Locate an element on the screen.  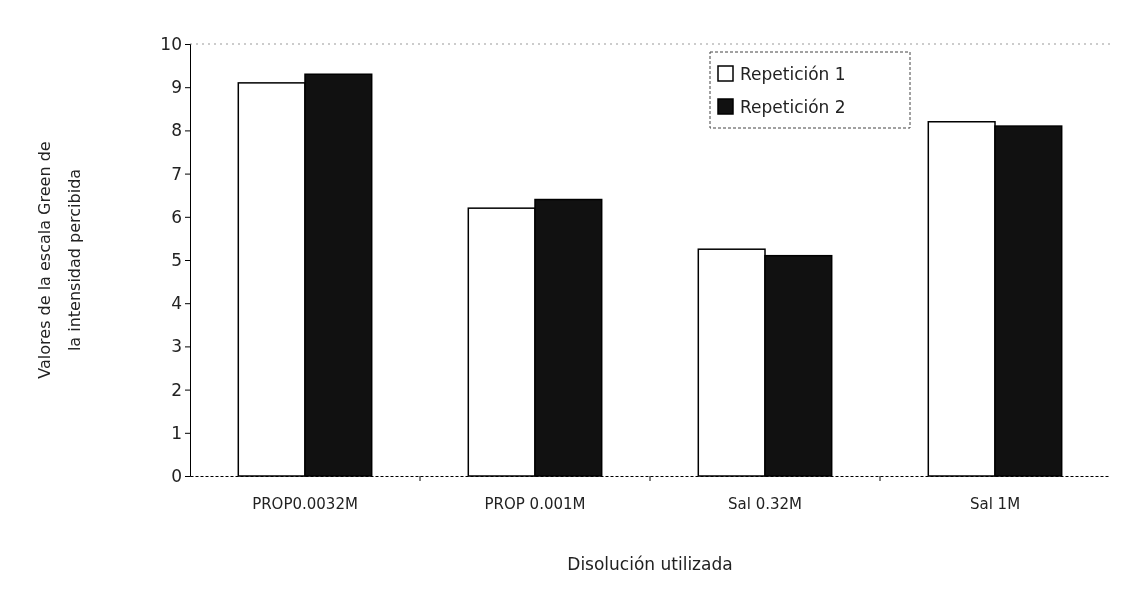
y-axis-title: Valores de la escala Green de la intensidad percibida is located at coordinates (59, 260).